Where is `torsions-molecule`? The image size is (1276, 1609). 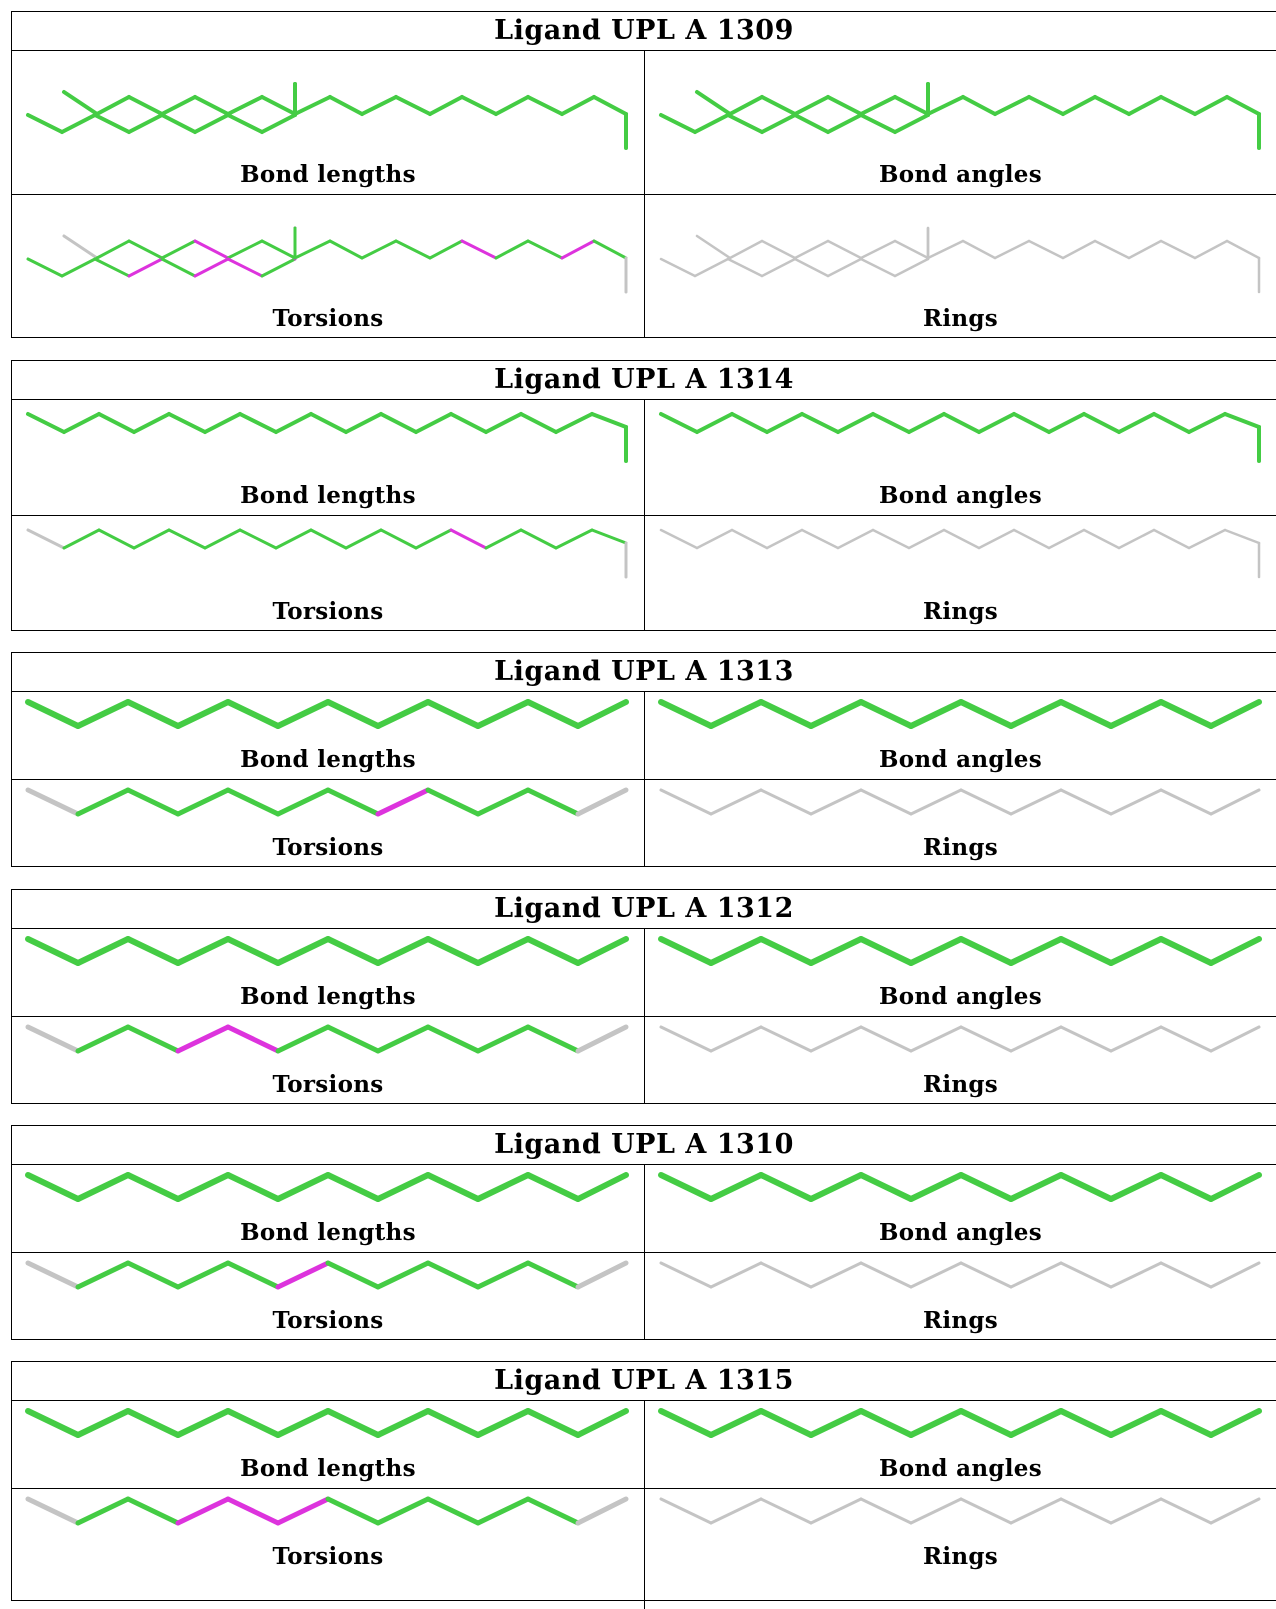 torsions-molecule is located at coordinates (327, 260).